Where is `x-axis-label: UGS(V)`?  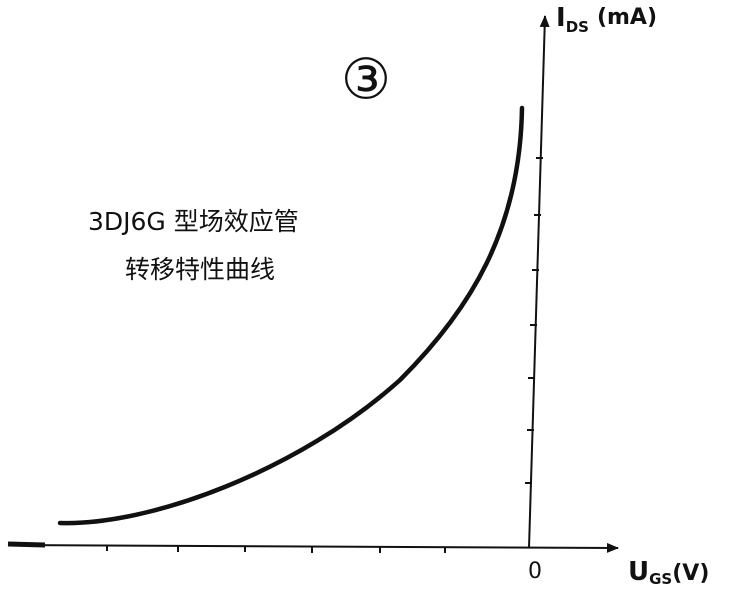 x-axis-label: UGS(V) is located at coordinates (668, 572).